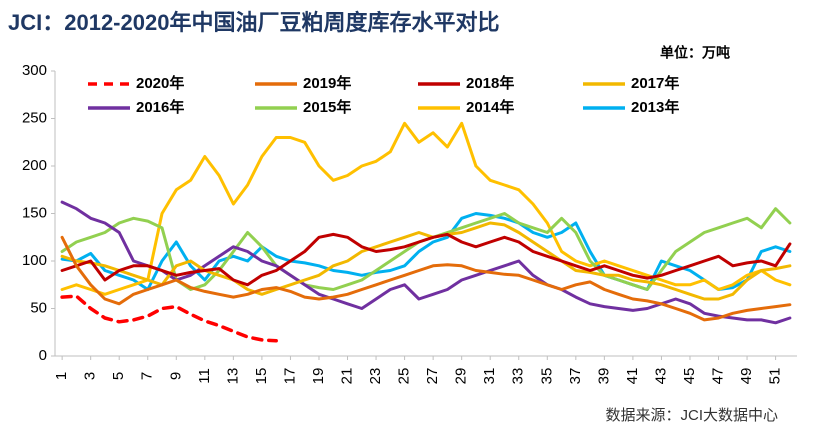  Describe the element at coordinates (490, 83) in the screenshot. I see `legend-label: 2018年` at that location.